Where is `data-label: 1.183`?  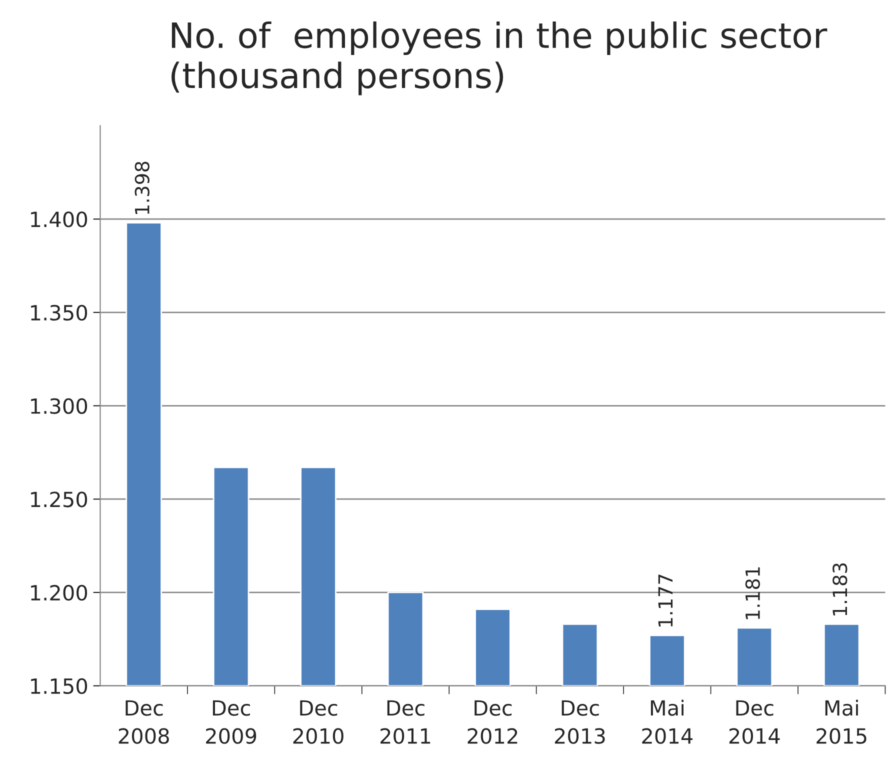
data-label: 1.183 is located at coordinates (840, 589).